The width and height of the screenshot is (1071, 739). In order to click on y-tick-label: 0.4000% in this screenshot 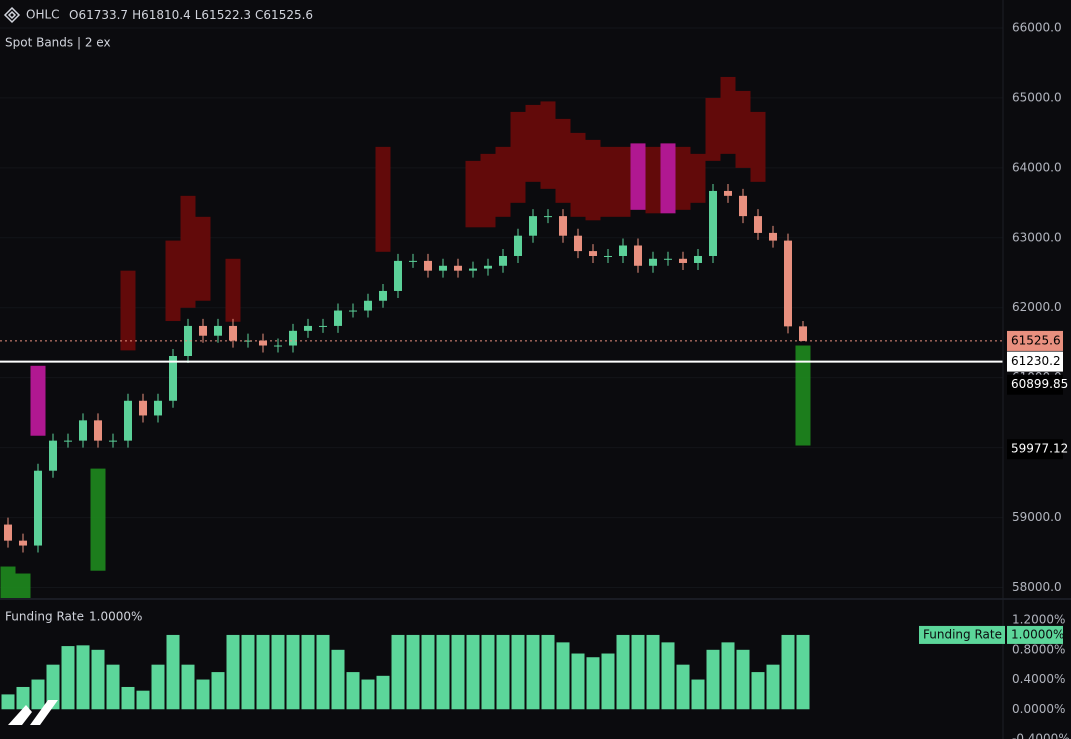, I will do `click(1038, 679)`.